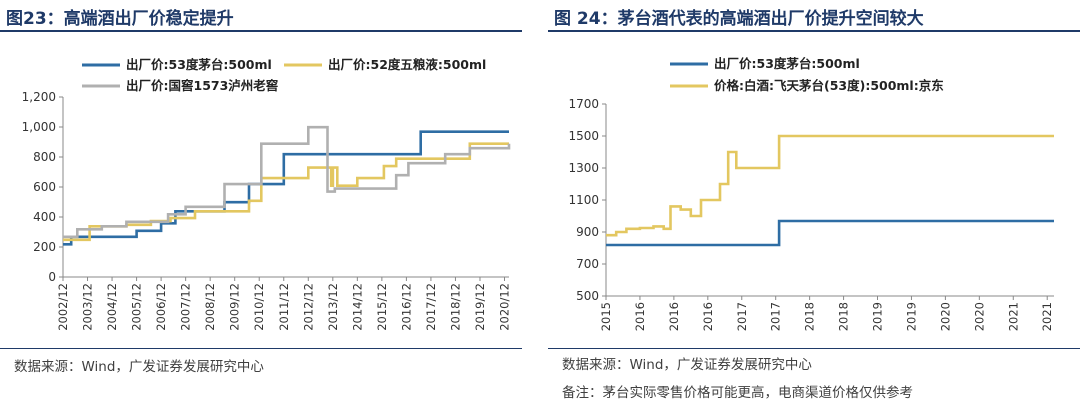  Describe the element at coordinates (44, 187) in the screenshot. I see `left-y-tick-label: 600` at that location.